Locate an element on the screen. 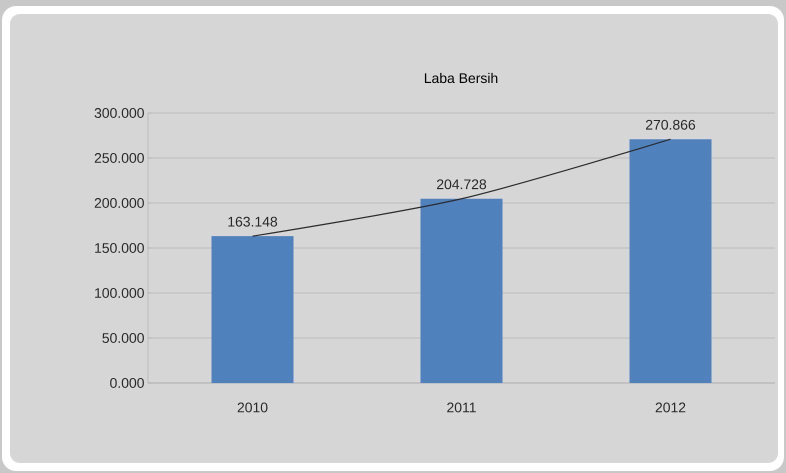 Image resolution: width=786 pixels, height=473 pixels. chart-title: Laba Bersih is located at coordinates (461, 78).